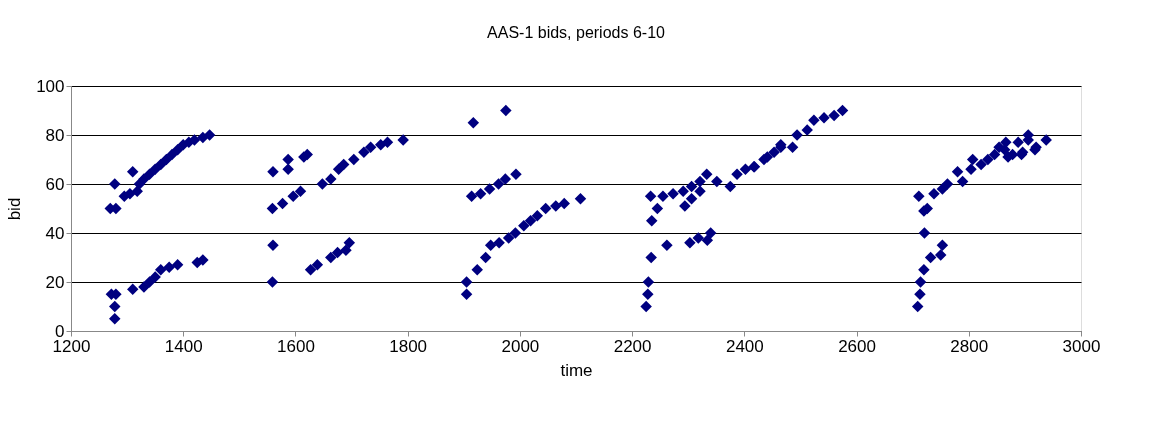  Describe the element at coordinates (1081, 346) in the screenshot. I see `x-tick-label: 3000` at that location.